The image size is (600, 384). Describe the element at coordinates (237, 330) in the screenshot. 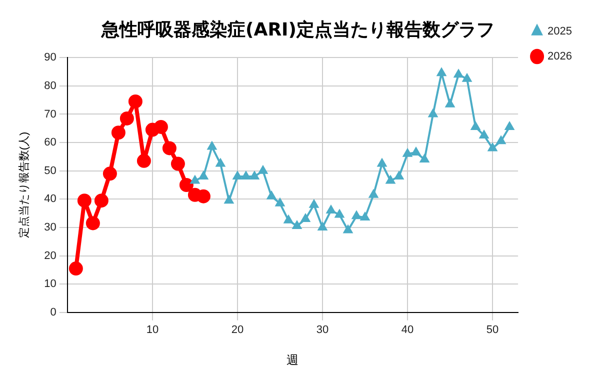

I see `x-tick-label: 20` at that location.